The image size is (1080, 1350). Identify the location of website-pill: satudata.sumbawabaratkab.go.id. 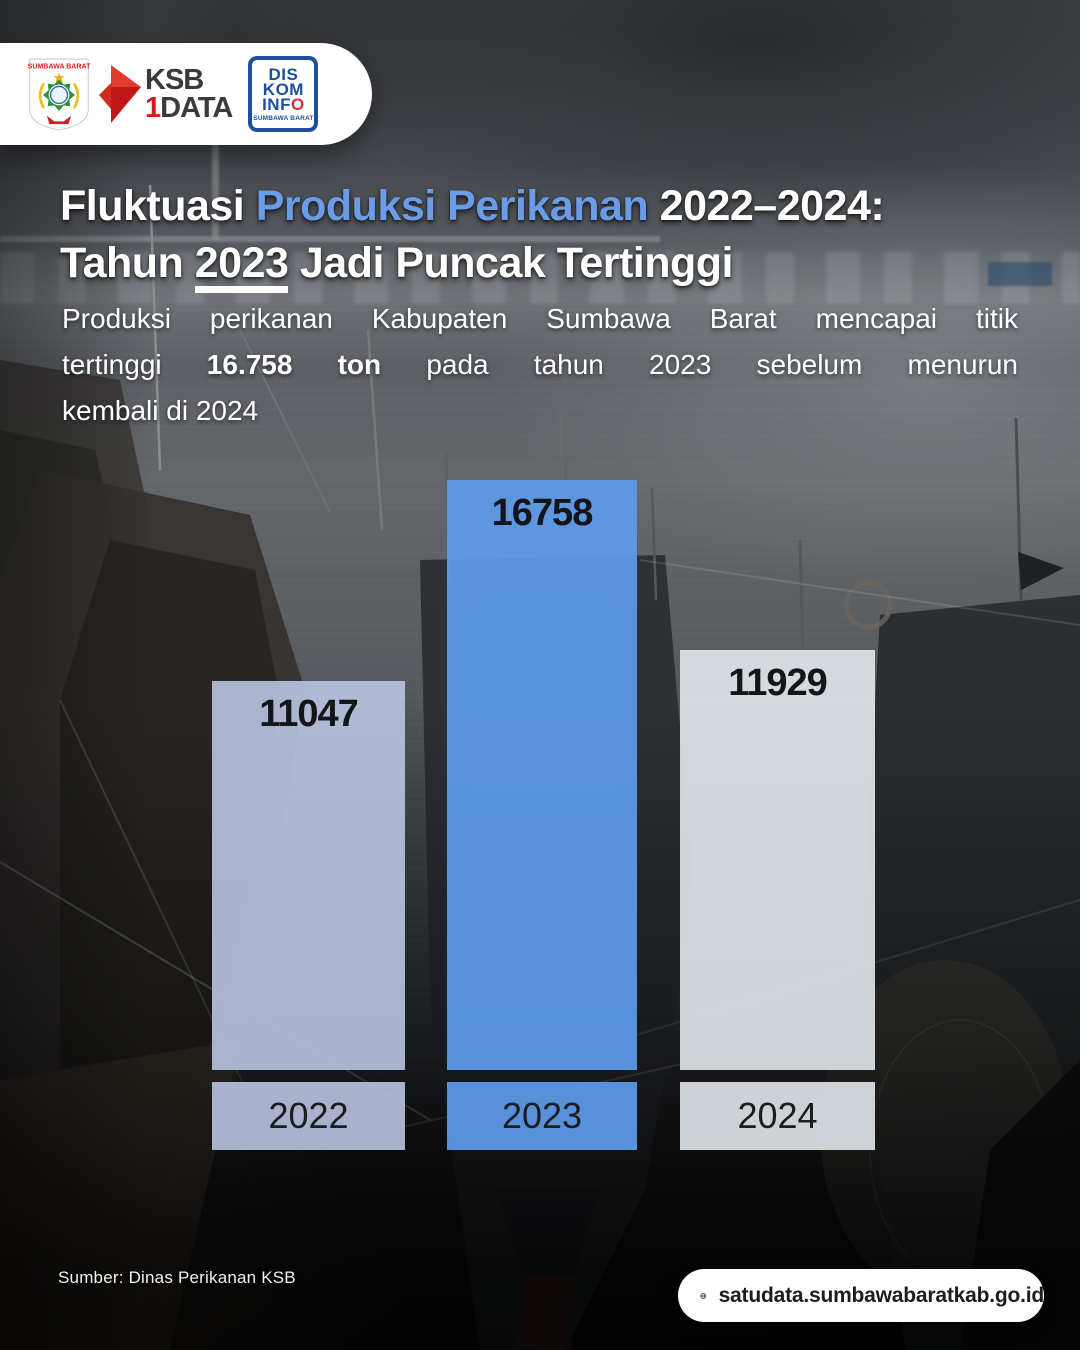
(861, 1295).